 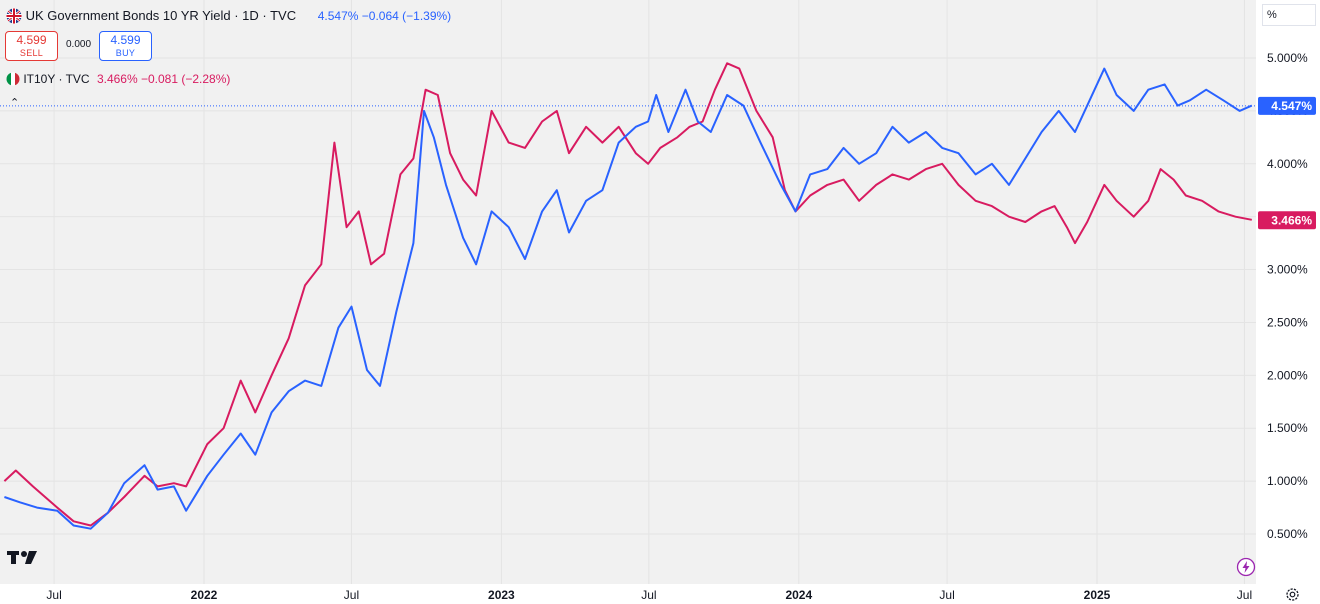 I want to click on unit-label: %, so click(x=1272, y=15).